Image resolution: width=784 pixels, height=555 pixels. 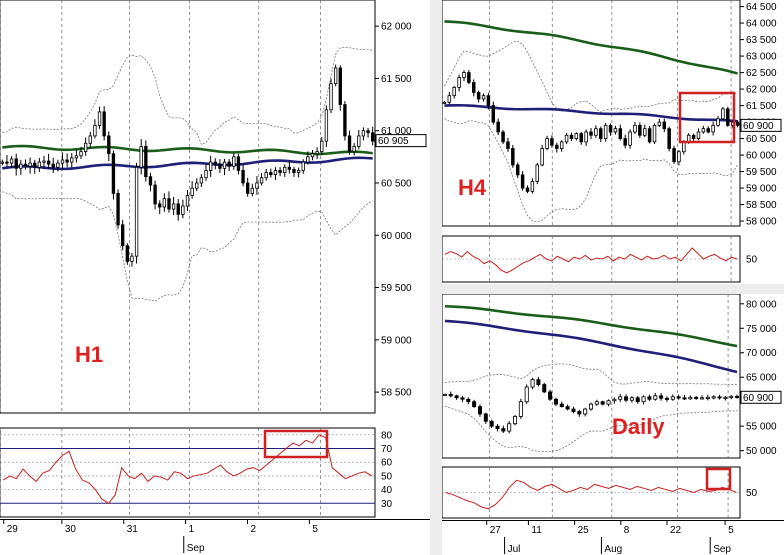 I want to click on h4-rsi-panel: 50, so click(x=613, y=259).